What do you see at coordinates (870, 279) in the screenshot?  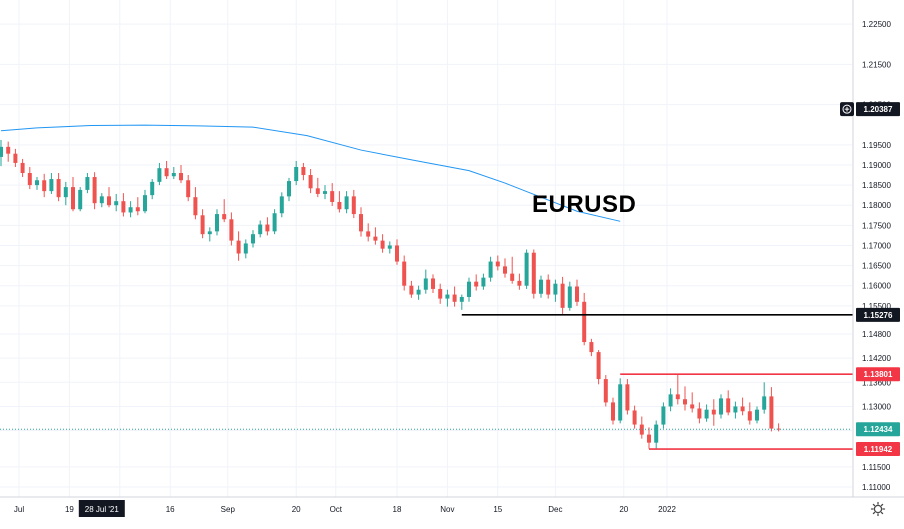 I see `price-badges: 1.20387 1.15276 1.13801 1.12434 1.11942` at bounding box center [870, 279].